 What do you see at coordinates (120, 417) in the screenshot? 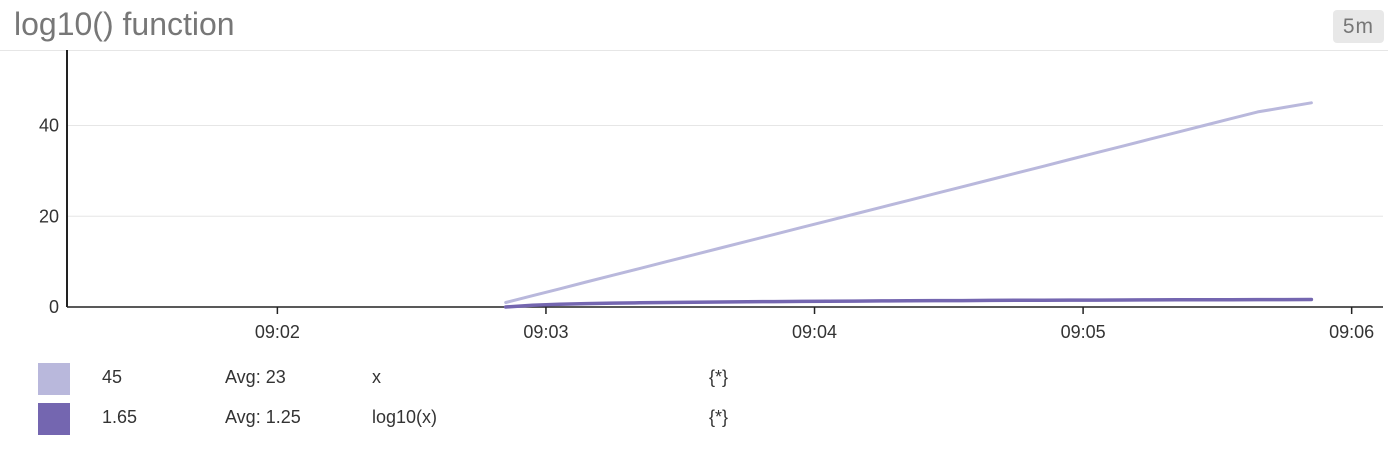
I see `legend-last-value: 1.65` at bounding box center [120, 417].